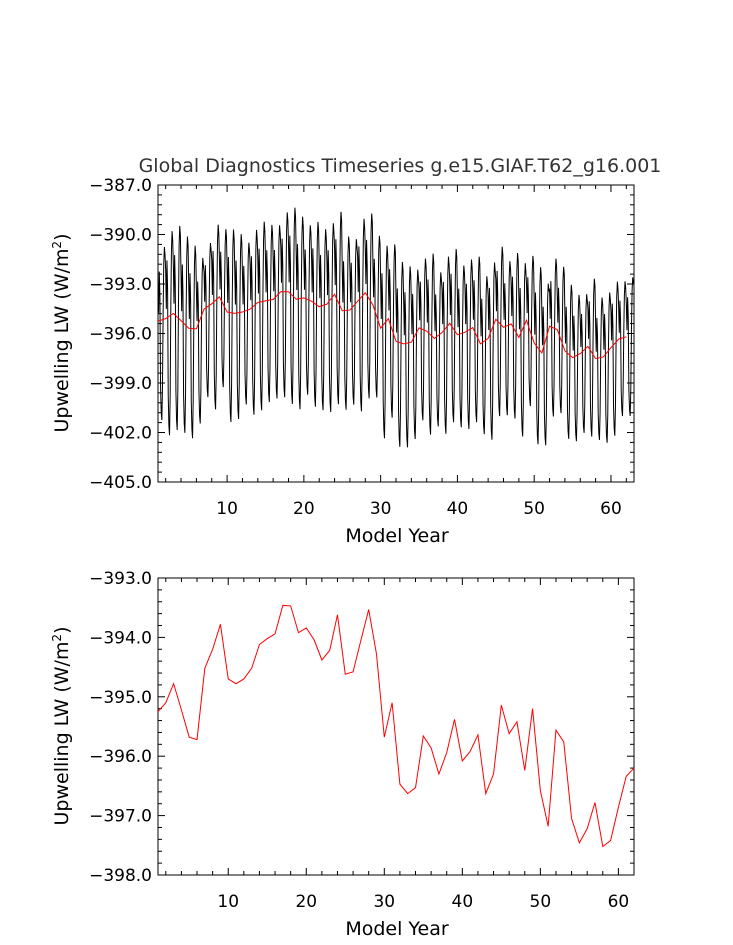 Image resolution: width=733 pixels, height=945 pixels. Describe the element at coordinates (397, 929) in the screenshot. I see `bottom-x-axis-label: Model Year` at that location.